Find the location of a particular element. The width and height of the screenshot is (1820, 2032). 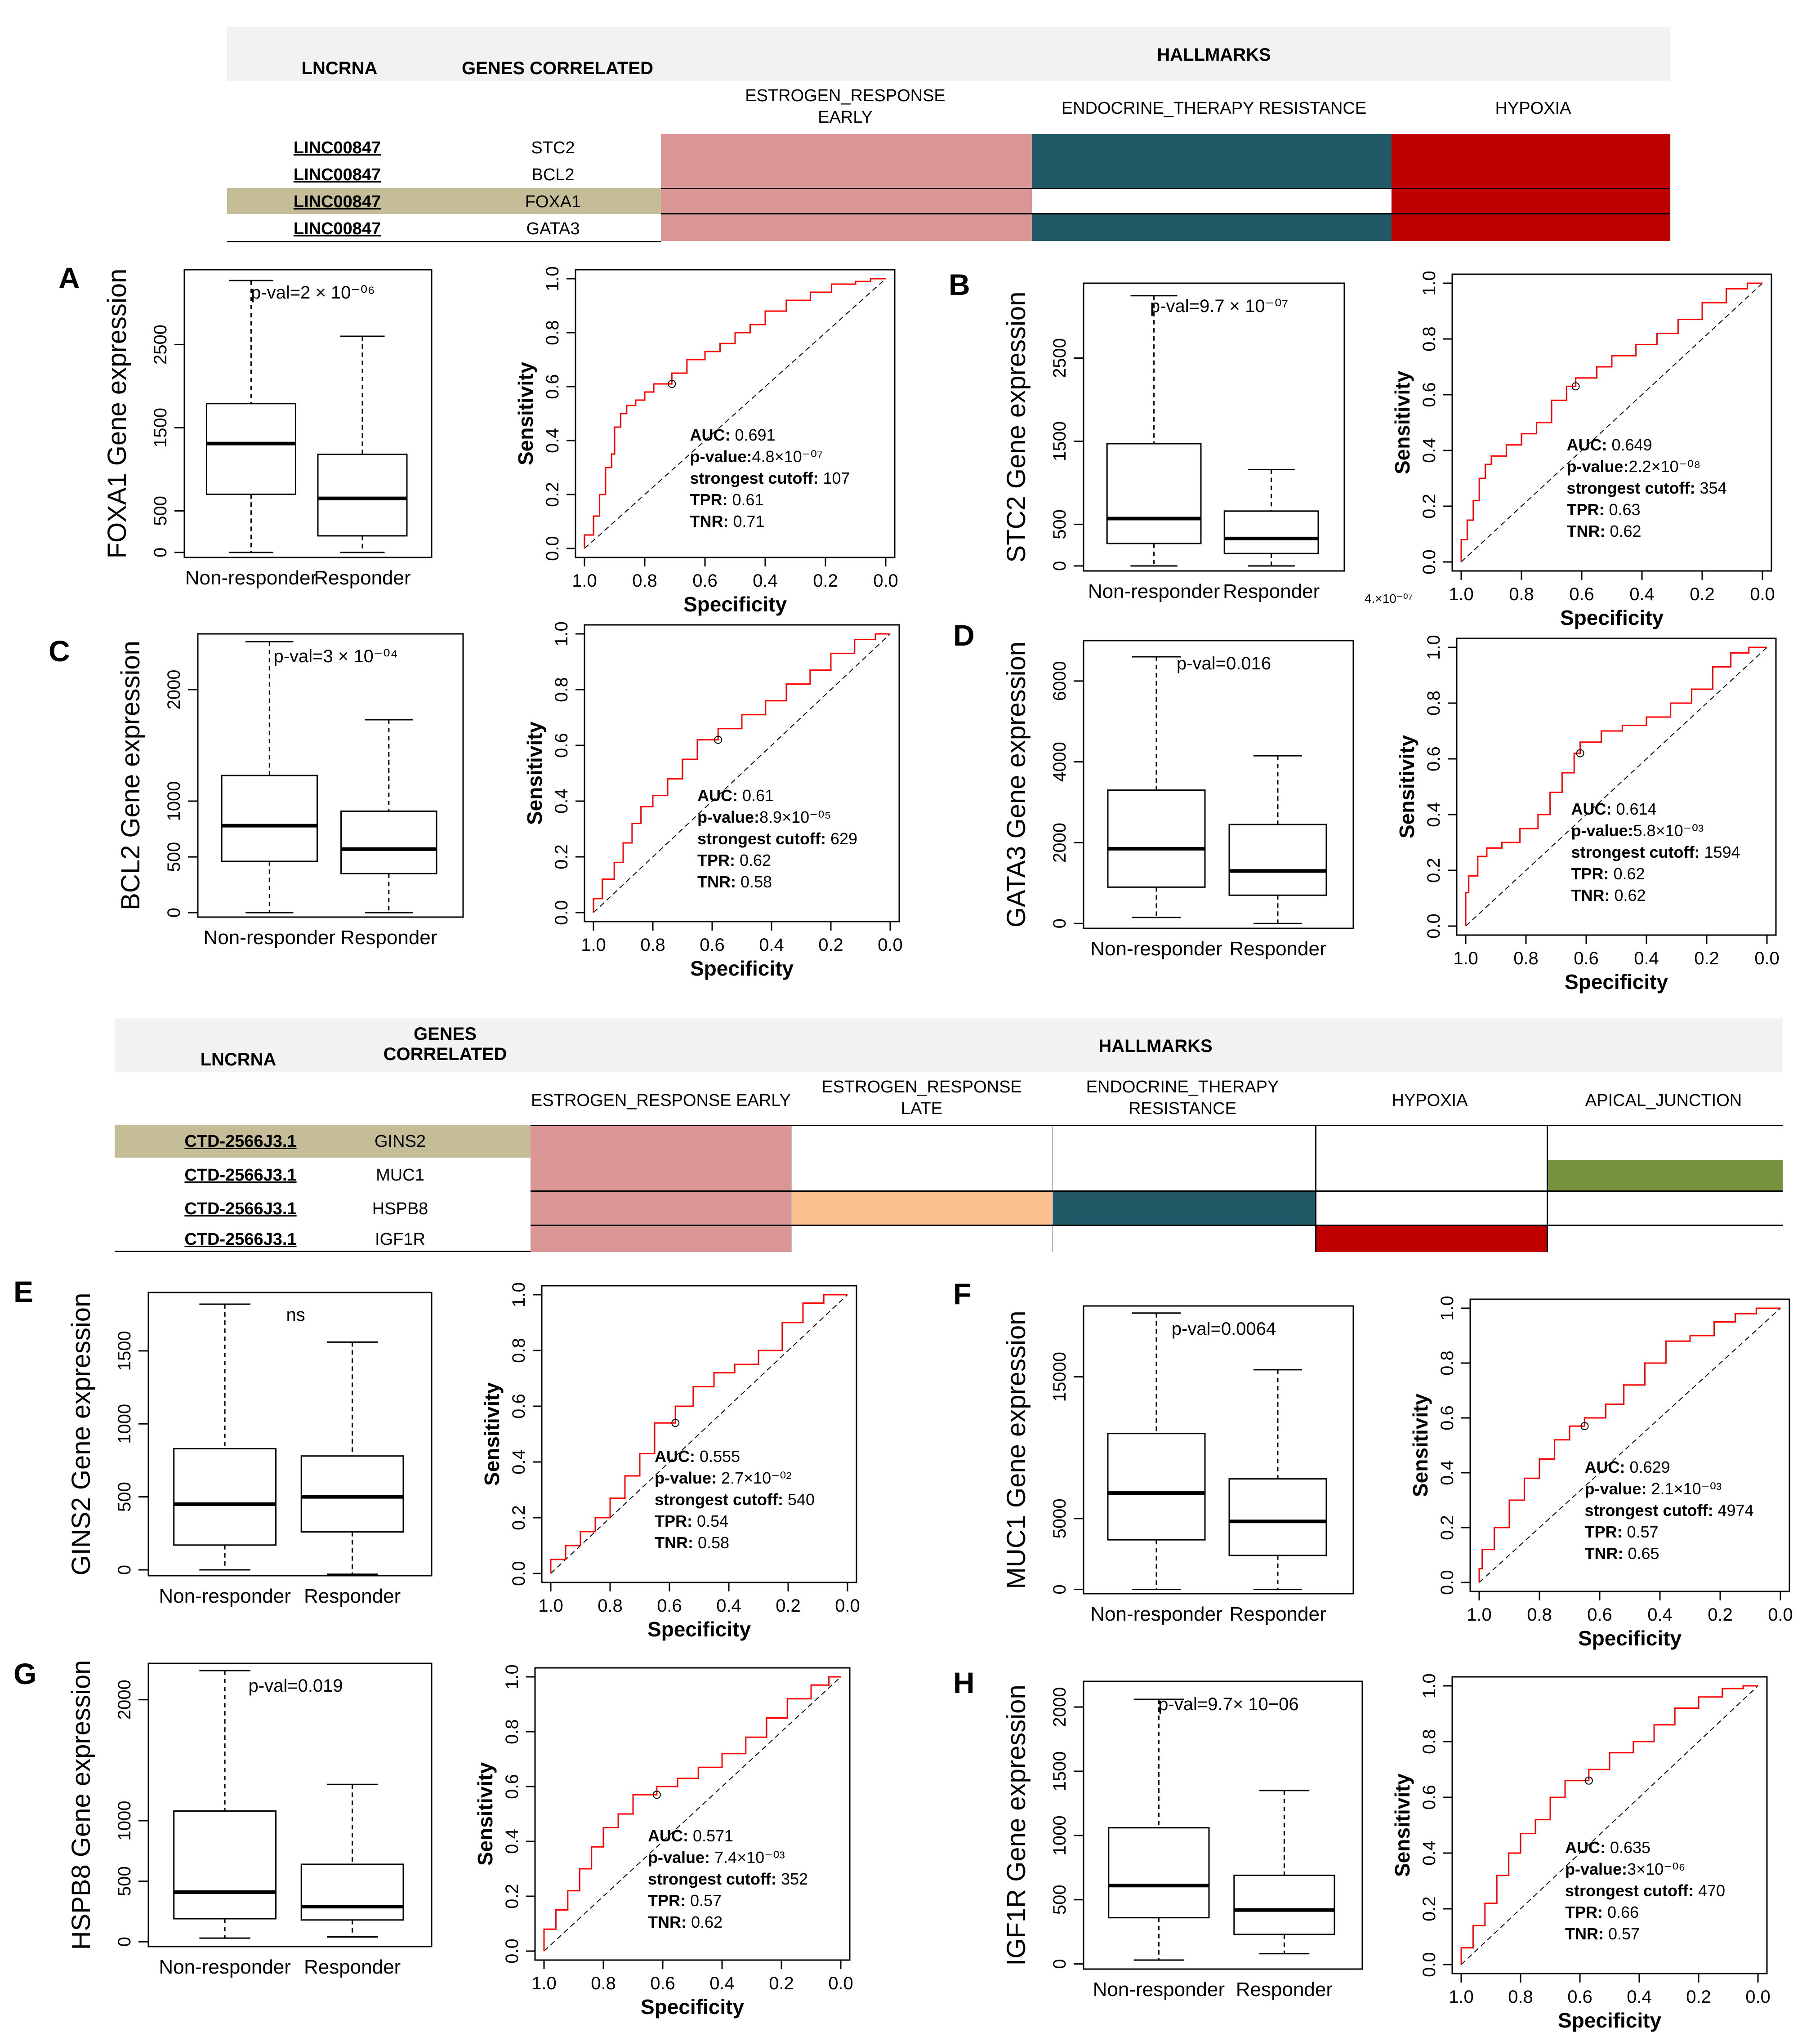

roc-diagonal-e is located at coordinates (699, 1434).